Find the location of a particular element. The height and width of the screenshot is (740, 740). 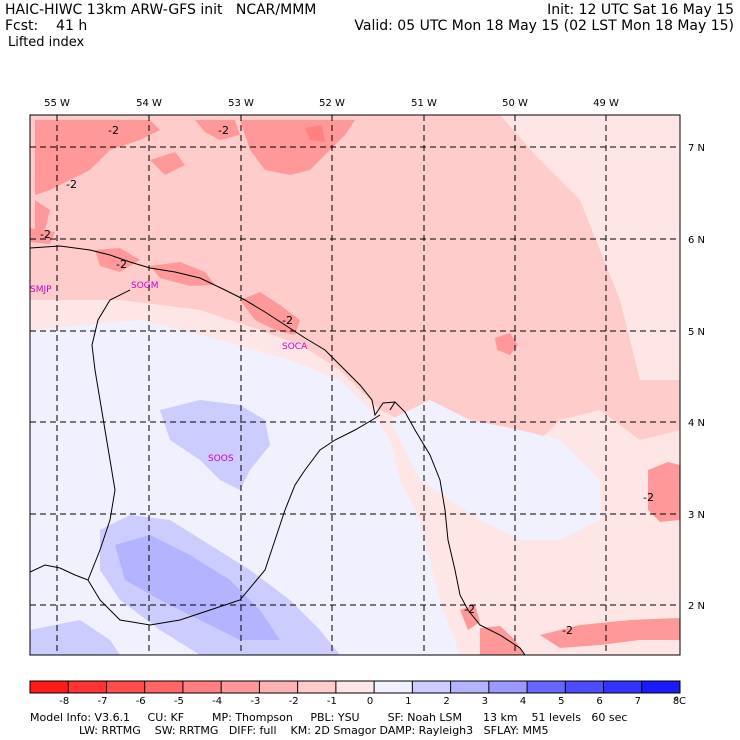

field-name: Lifted index is located at coordinates (46, 42).